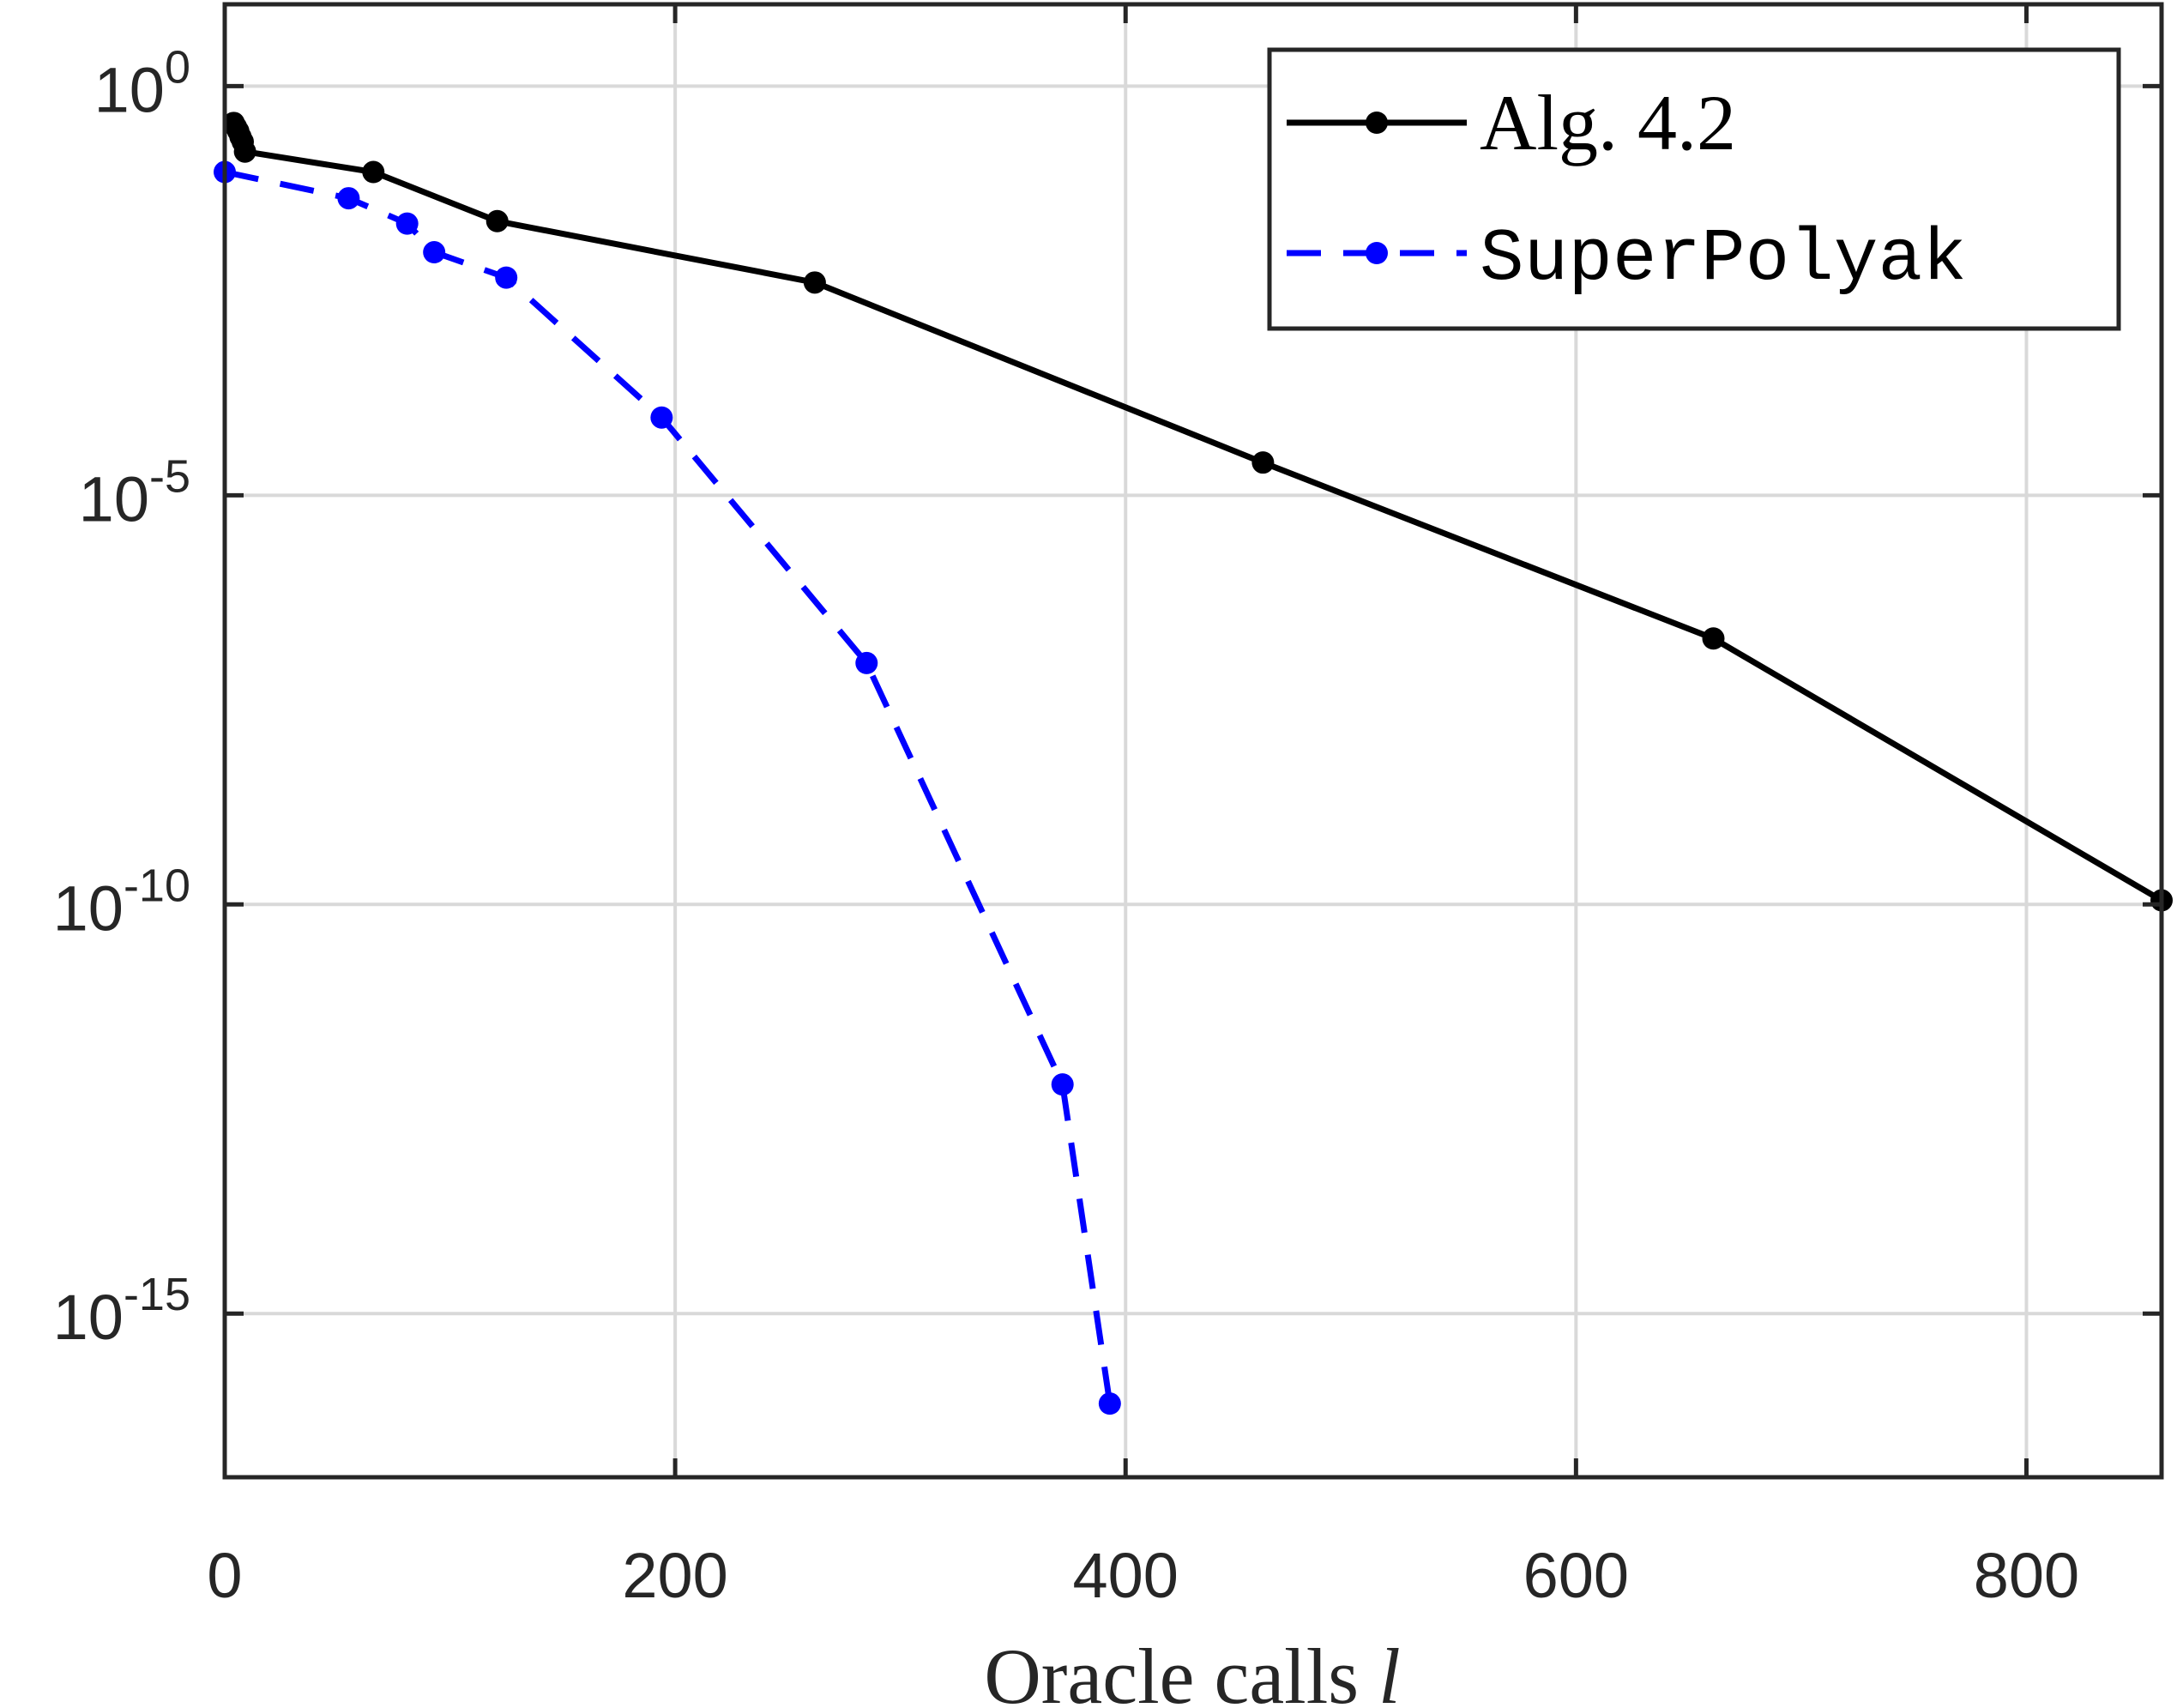 This screenshot has width=2177, height=1708. I want to click on legend-marker-superpolyak, so click(1377, 253).